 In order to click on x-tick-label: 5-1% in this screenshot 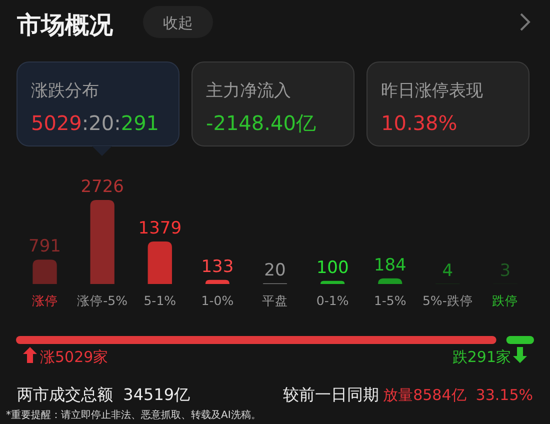, I will do `click(160, 300)`.